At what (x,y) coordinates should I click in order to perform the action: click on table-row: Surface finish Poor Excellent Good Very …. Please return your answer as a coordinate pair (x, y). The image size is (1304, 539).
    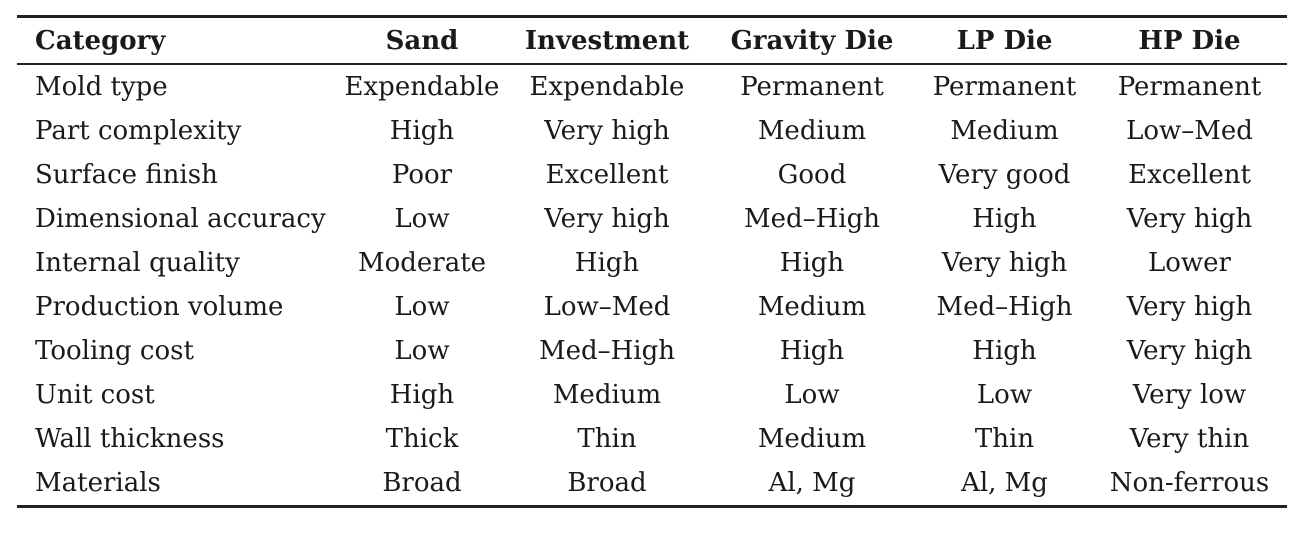
    Looking at the image, I should click on (652, 175).